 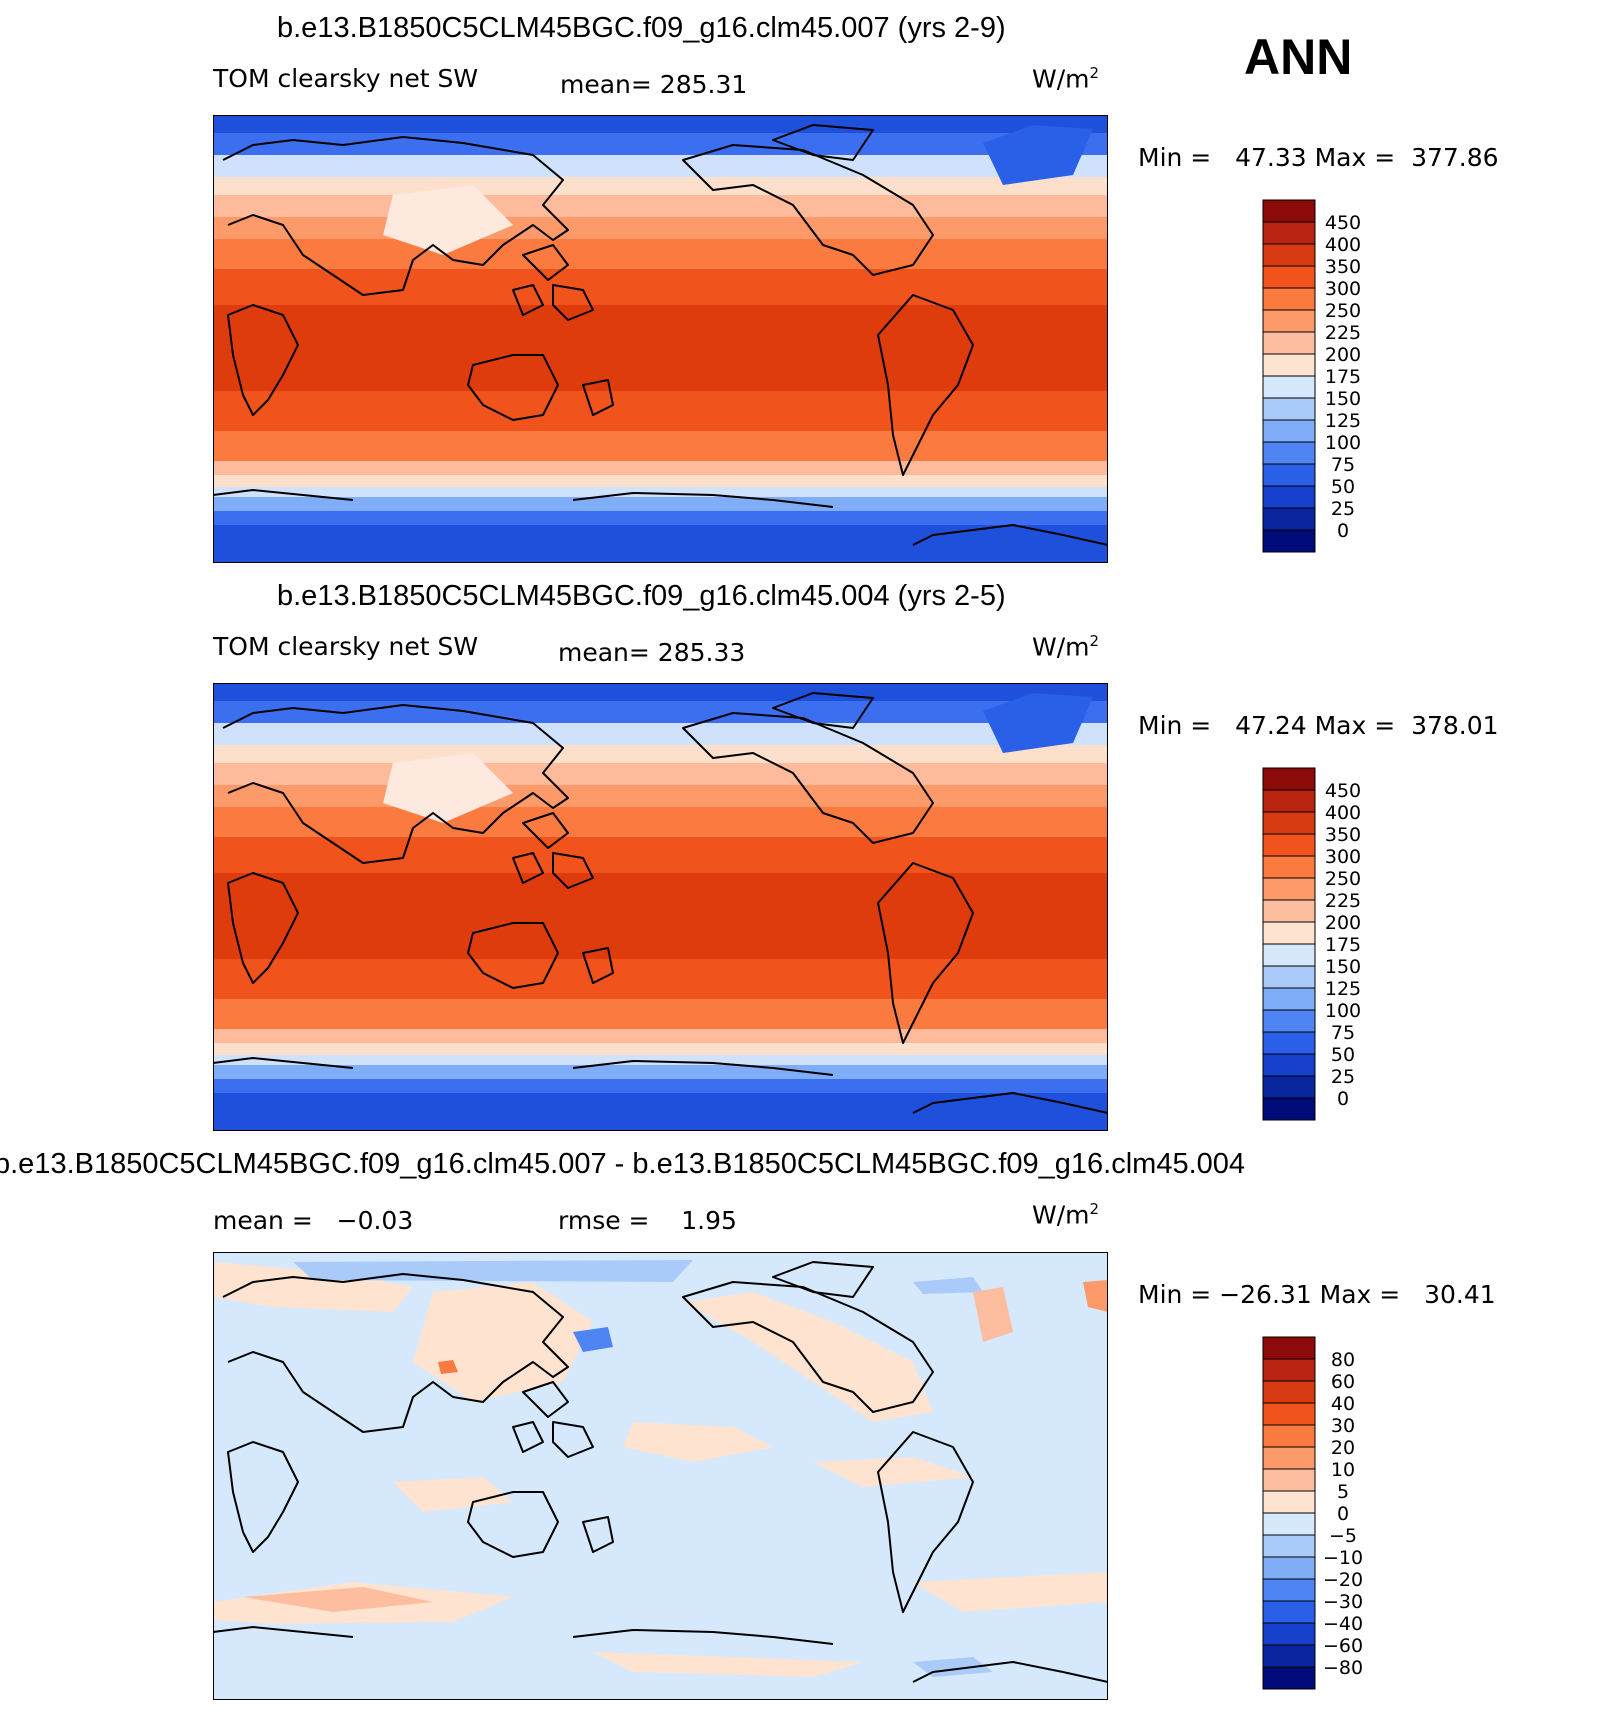 I want to click on panel-middle-map, so click(x=660, y=907).